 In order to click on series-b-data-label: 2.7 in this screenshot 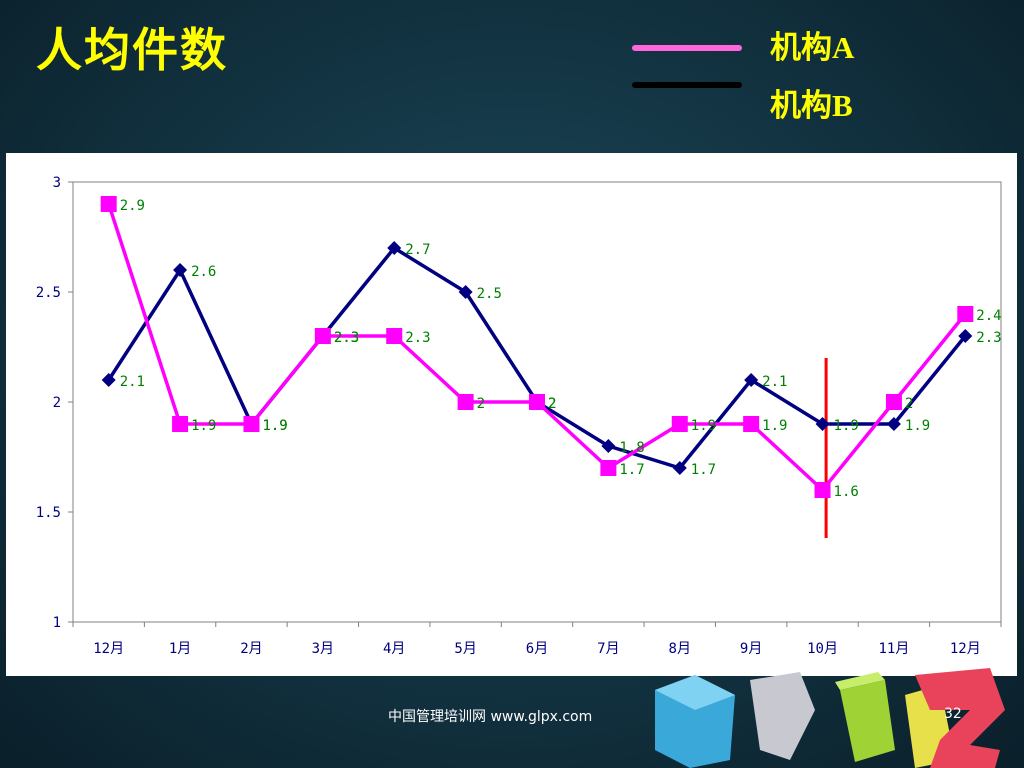, I will do `click(417, 250)`.